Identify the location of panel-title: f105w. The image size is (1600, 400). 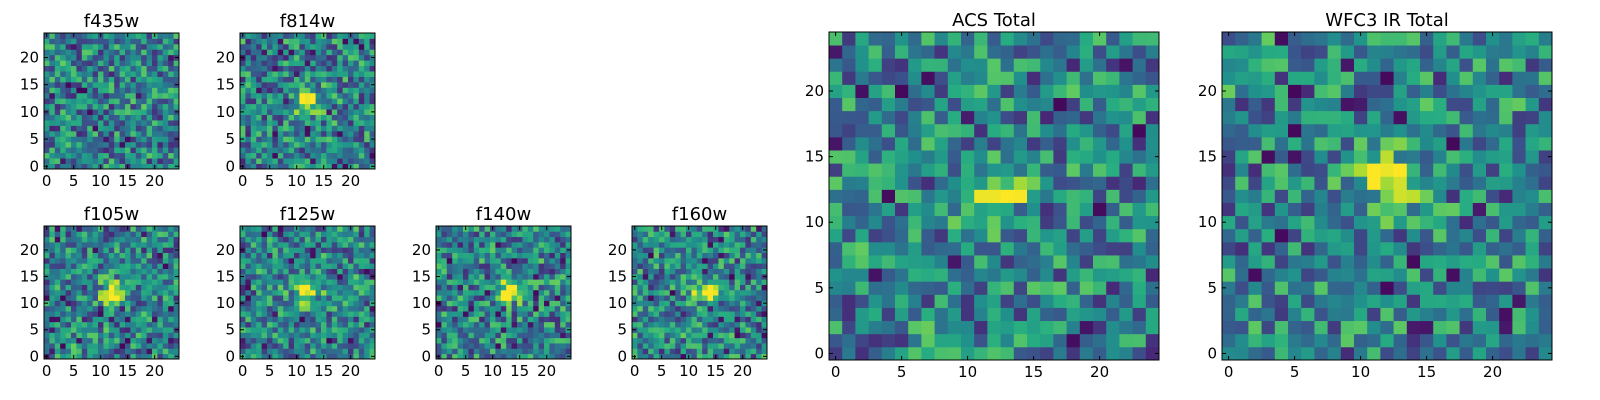
(111, 214).